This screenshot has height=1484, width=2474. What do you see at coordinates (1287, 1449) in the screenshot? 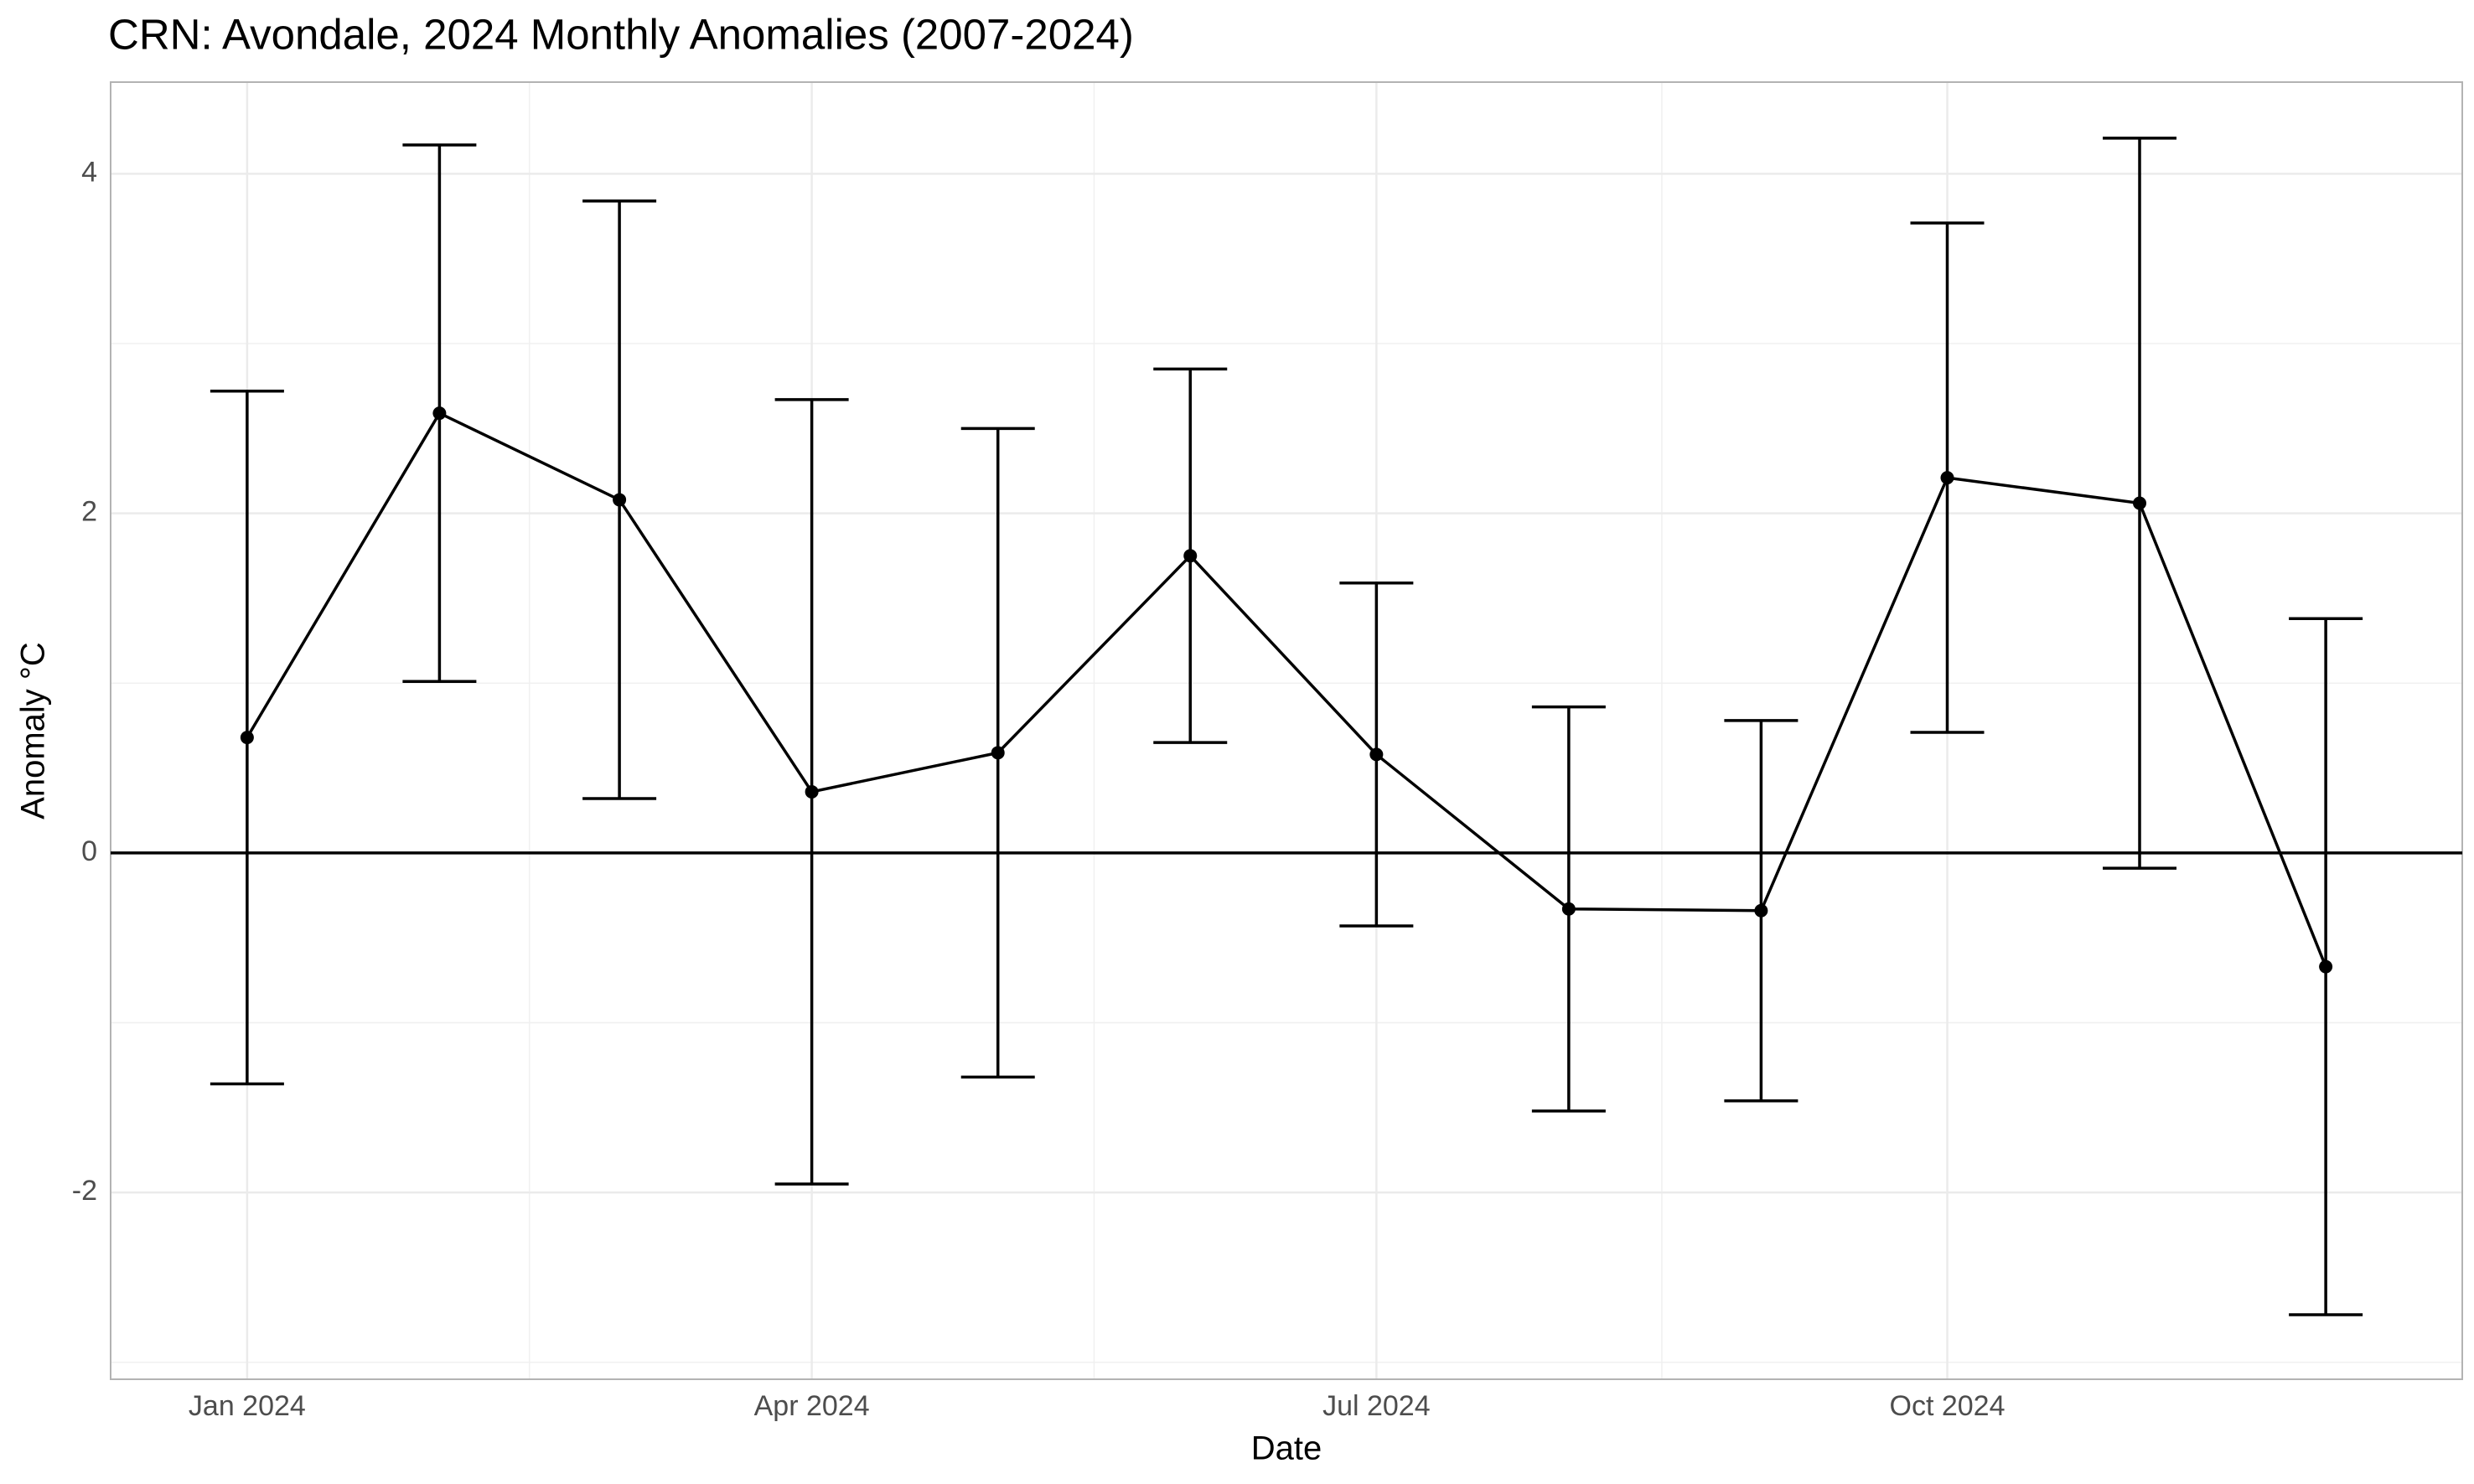
I see `x-axis-title: Date` at bounding box center [1287, 1449].